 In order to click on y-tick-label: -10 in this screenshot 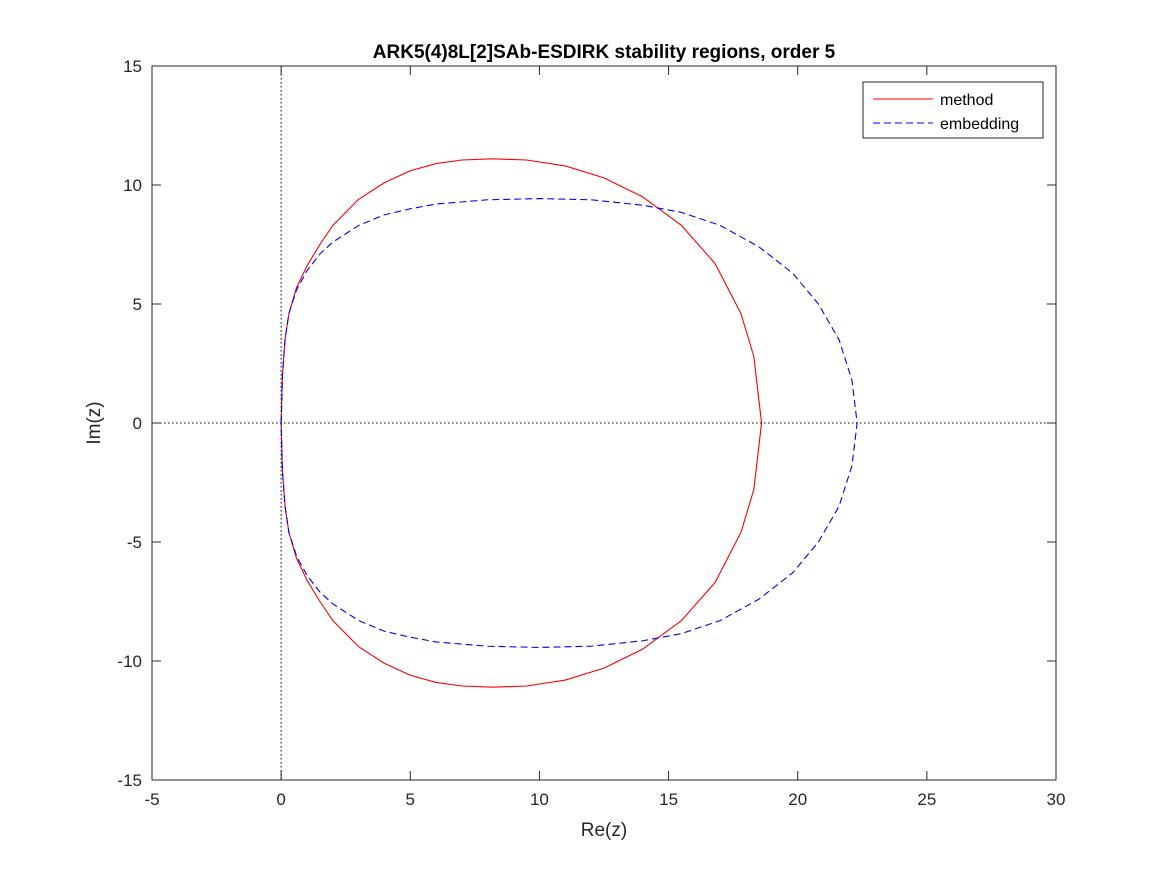, I will do `click(129, 661)`.